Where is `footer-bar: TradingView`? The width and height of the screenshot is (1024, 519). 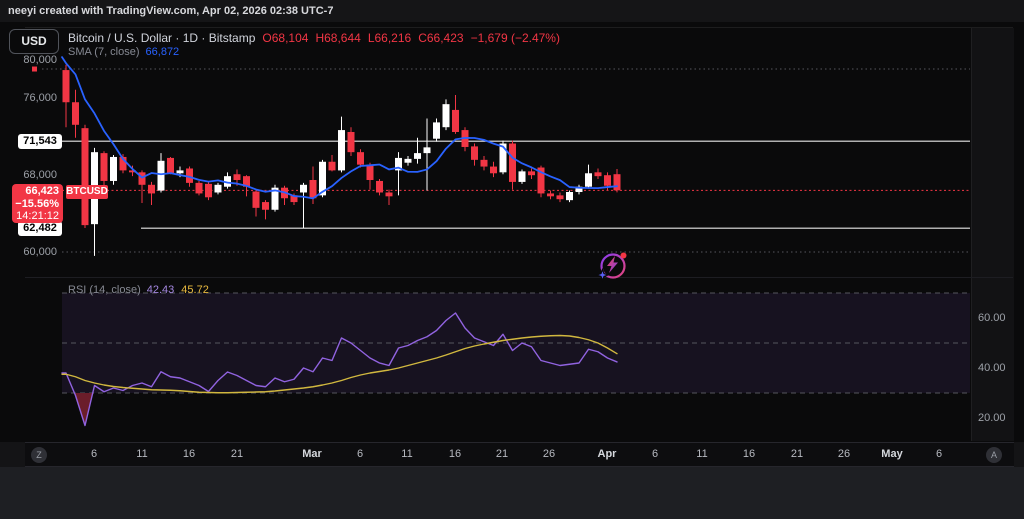
footer-bar: TradingView is located at coordinates (512, 493).